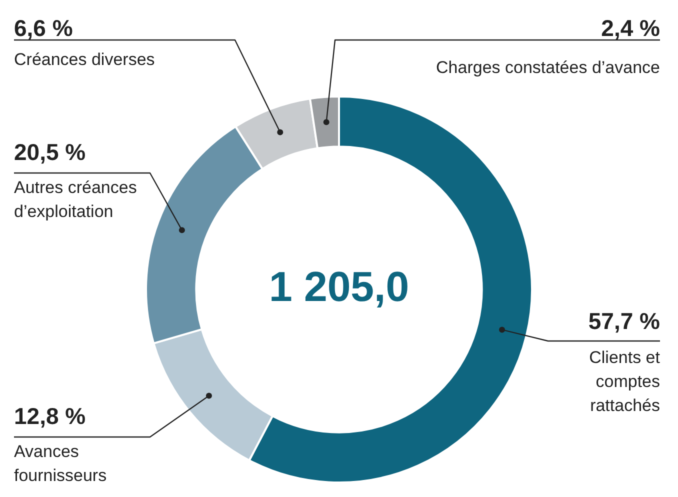  What do you see at coordinates (50, 415) in the screenshot?
I see `data-label: 12,8 %` at bounding box center [50, 415].